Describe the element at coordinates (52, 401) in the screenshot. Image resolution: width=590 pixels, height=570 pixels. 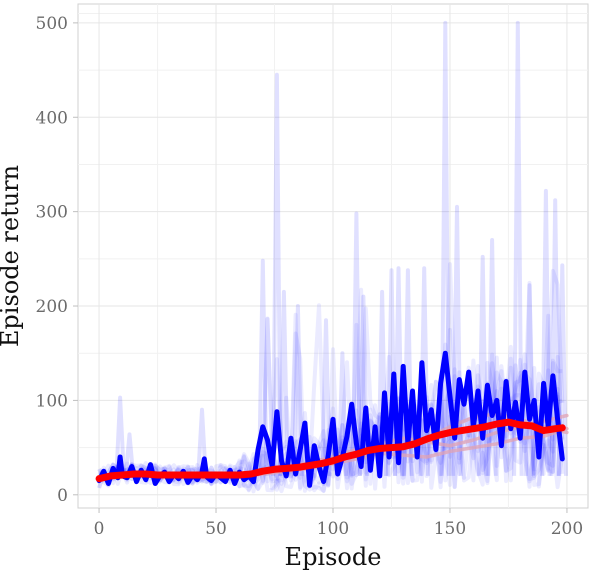
I see `y-tick-label: 100` at that location.